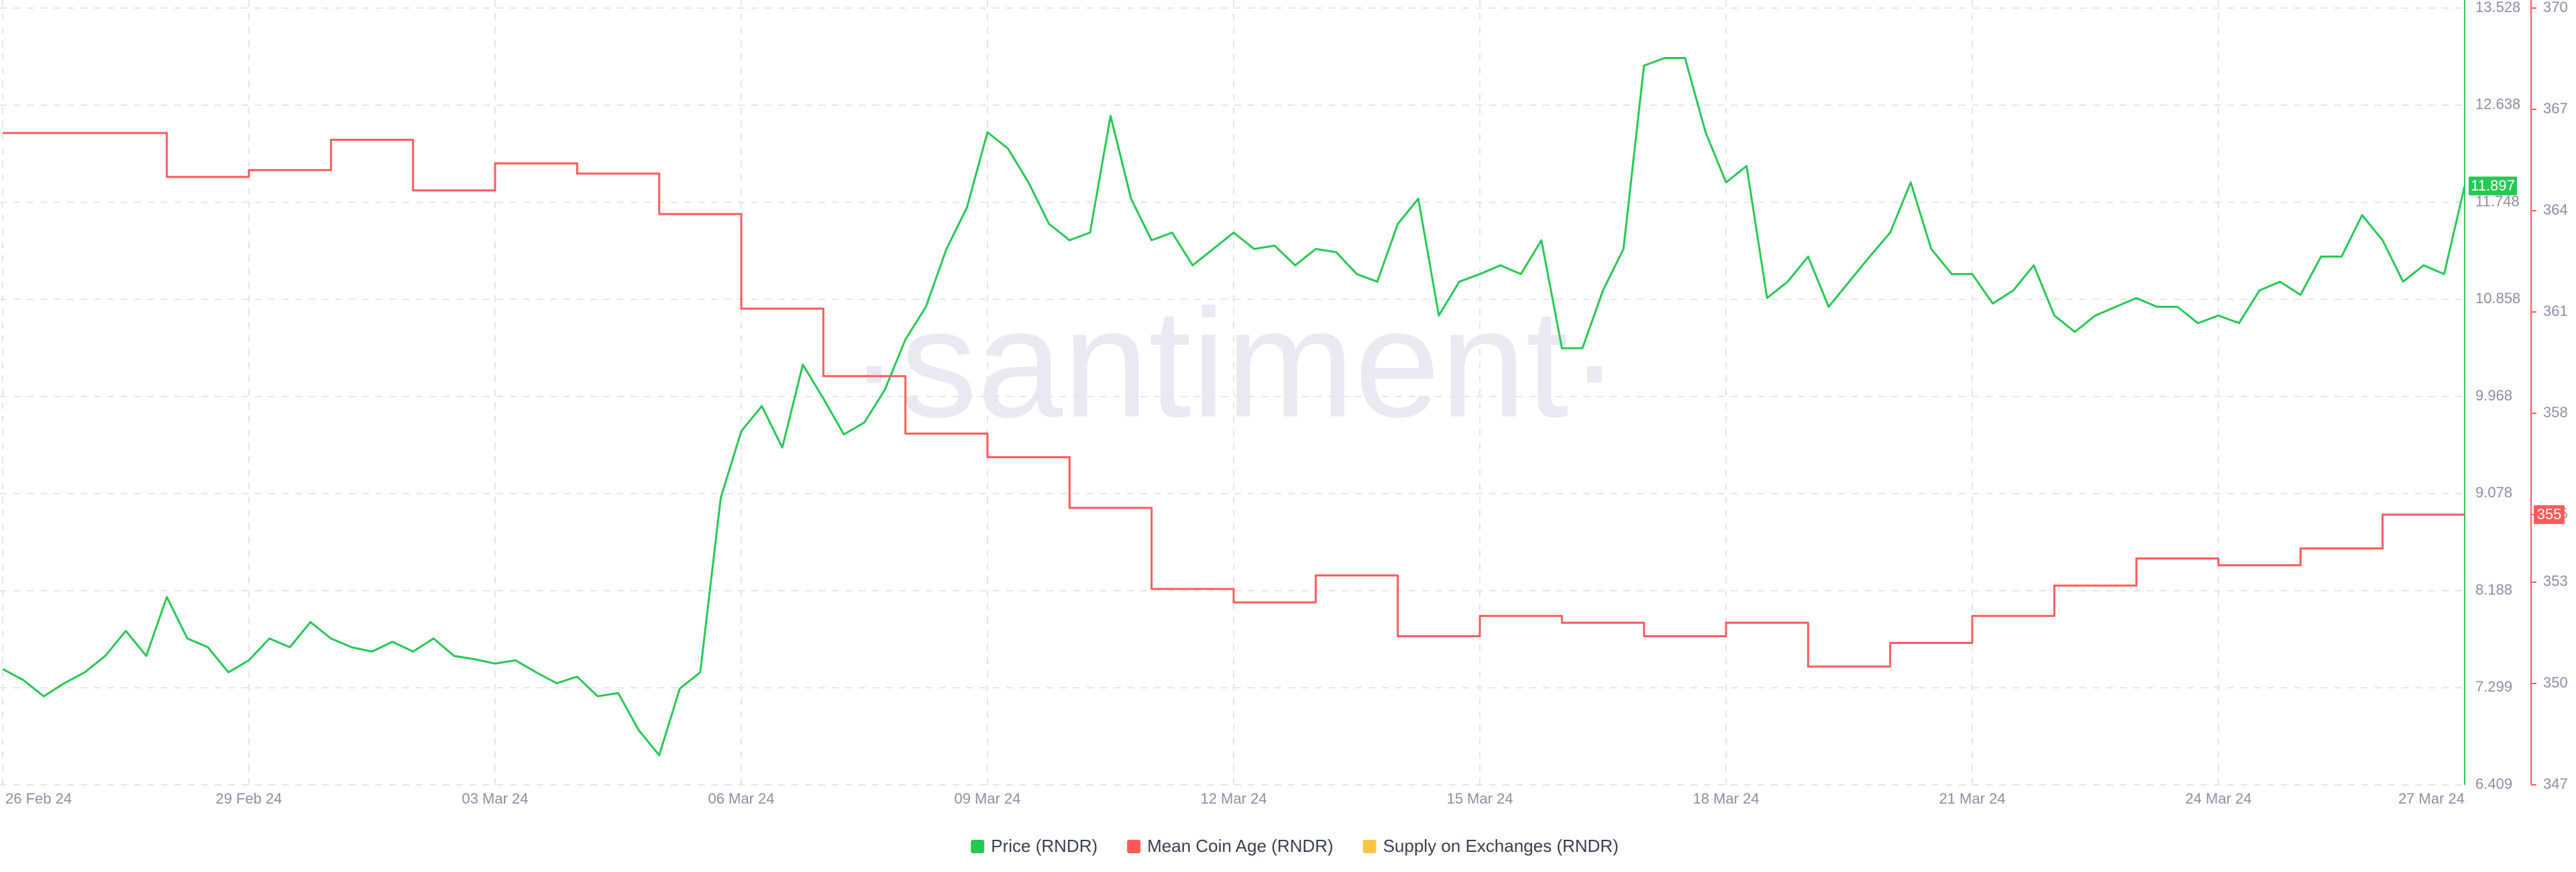  Describe the element at coordinates (2555, 8) in the screenshot. I see `y2-tick-label: 370` at that location.